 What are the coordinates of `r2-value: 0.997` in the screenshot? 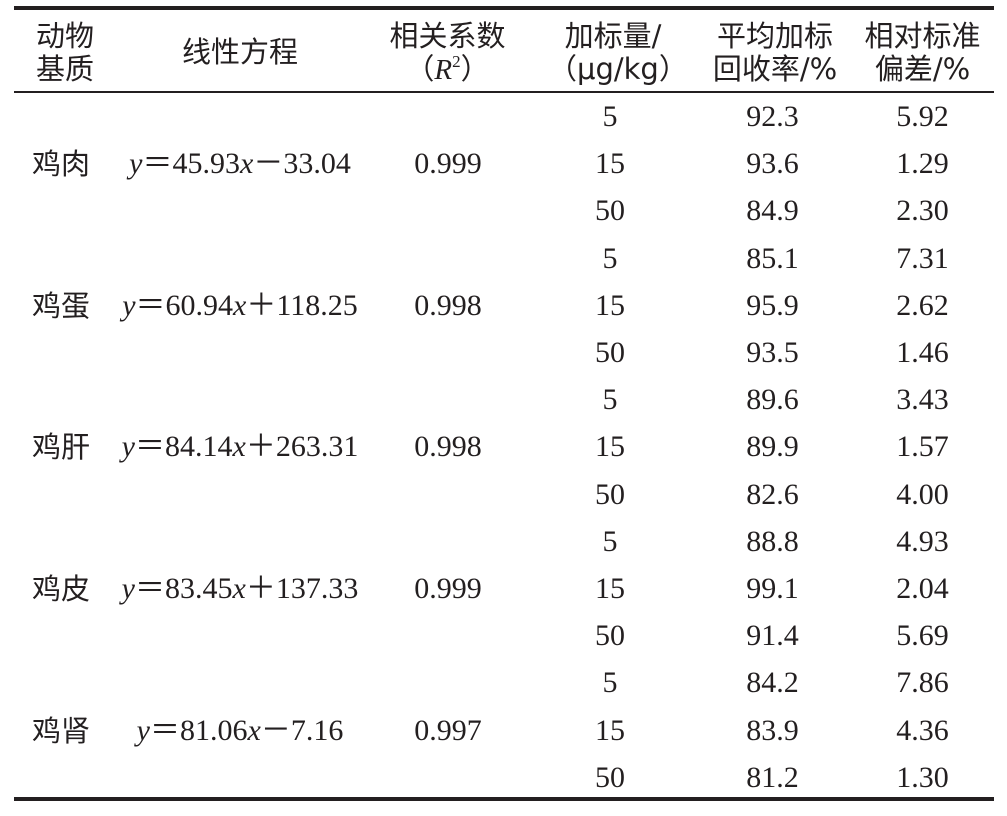 It's located at (448, 730).